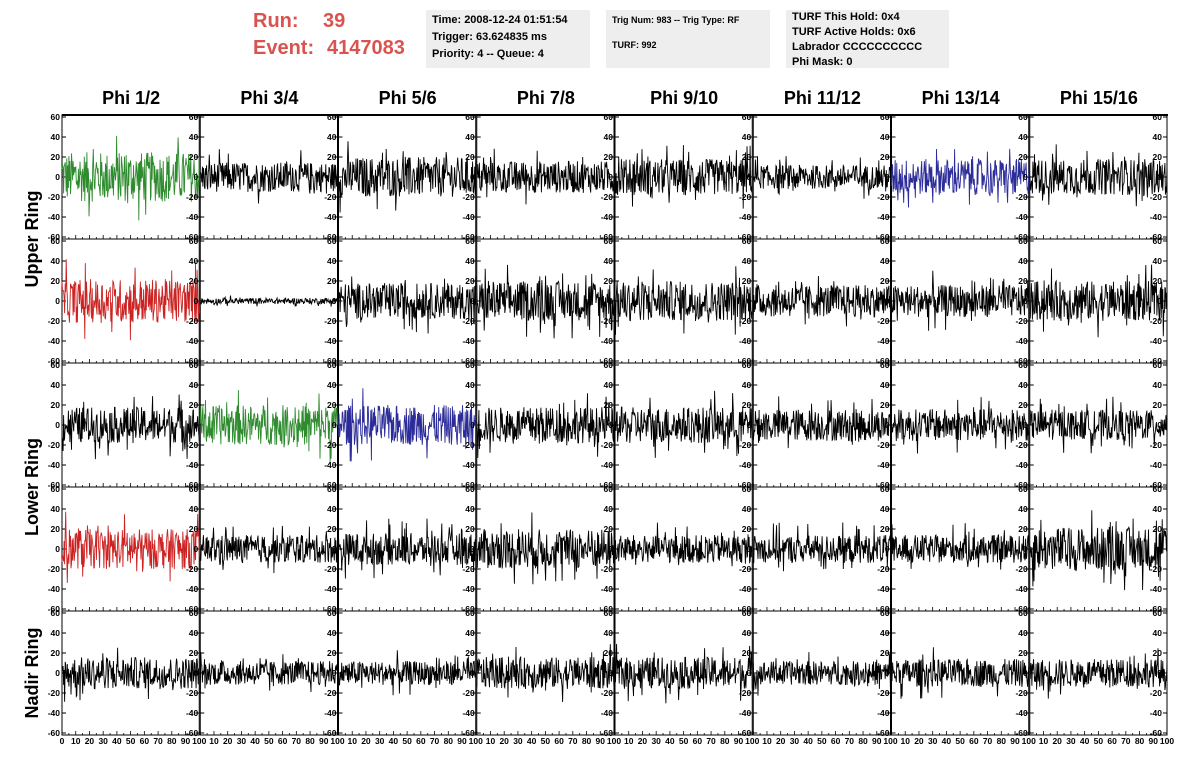 The height and width of the screenshot is (772, 1196). What do you see at coordinates (683, 673) in the screenshot?
I see `waveform-trace-r5-c5` at bounding box center [683, 673].